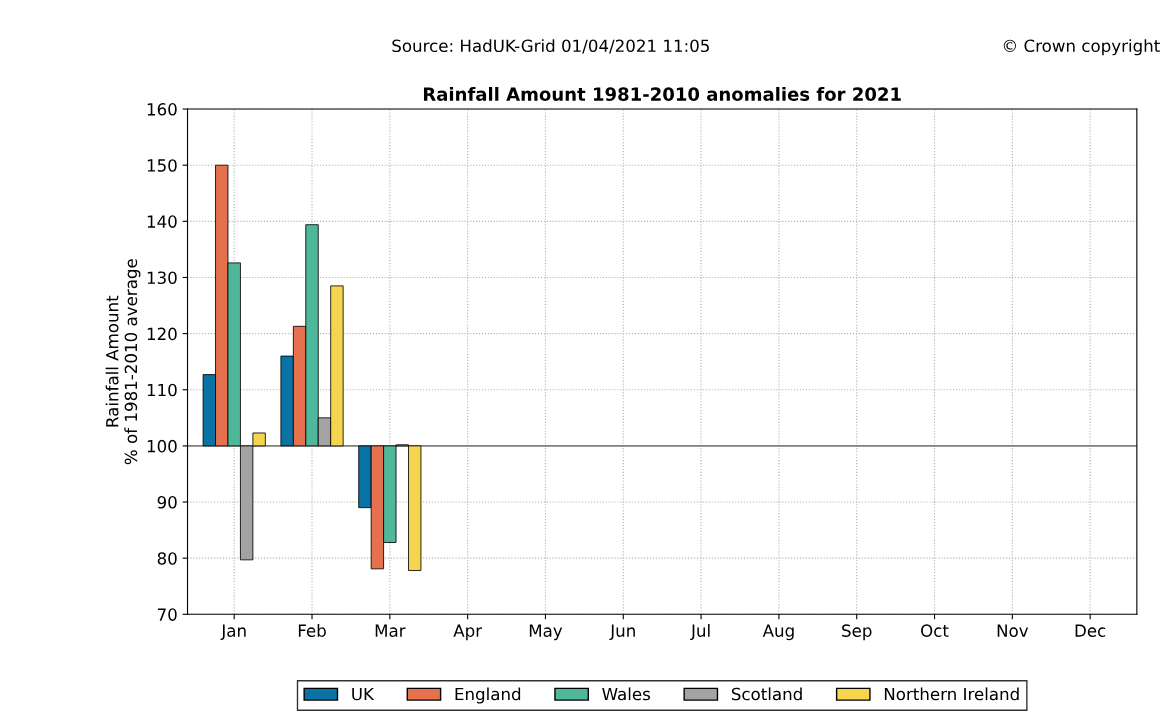 The height and width of the screenshot is (727, 1172). What do you see at coordinates (935, 630) in the screenshot?
I see `x-tick-label: Oct` at bounding box center [935, 630].